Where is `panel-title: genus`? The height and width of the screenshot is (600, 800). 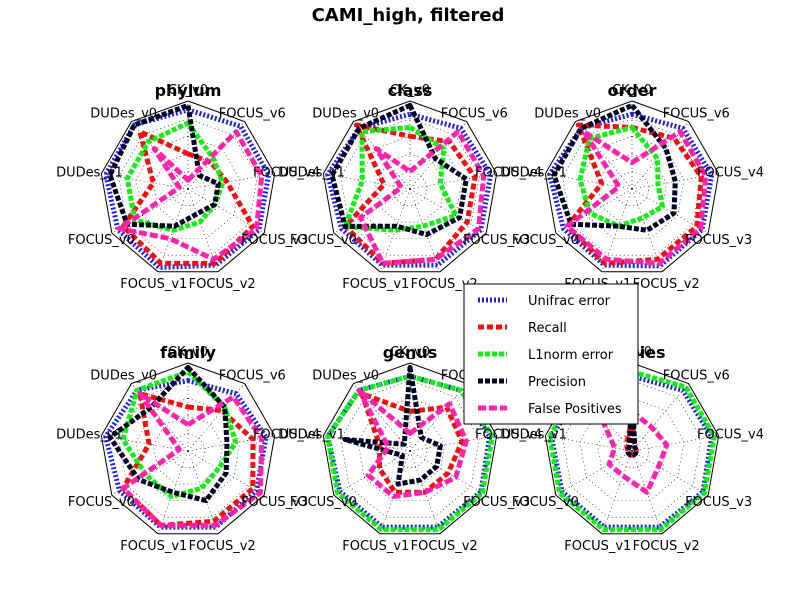 panel-title: genus is located at coordinates (410, 352).